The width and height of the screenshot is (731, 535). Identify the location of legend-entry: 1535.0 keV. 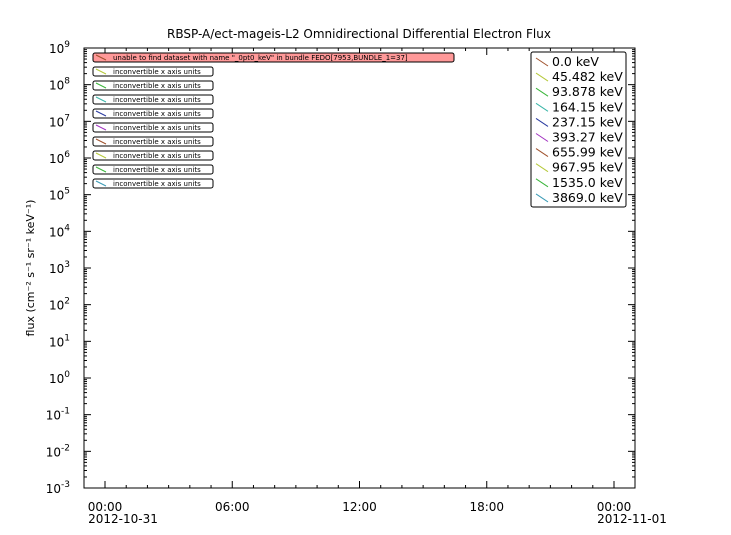
(579, 182).